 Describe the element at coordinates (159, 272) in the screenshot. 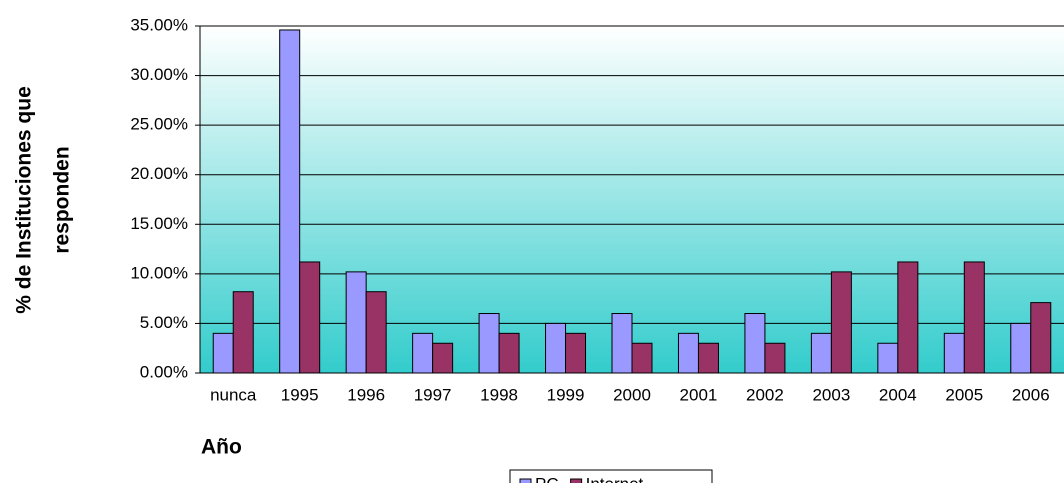

I see `y-tick-label: 10.00%` at that location.